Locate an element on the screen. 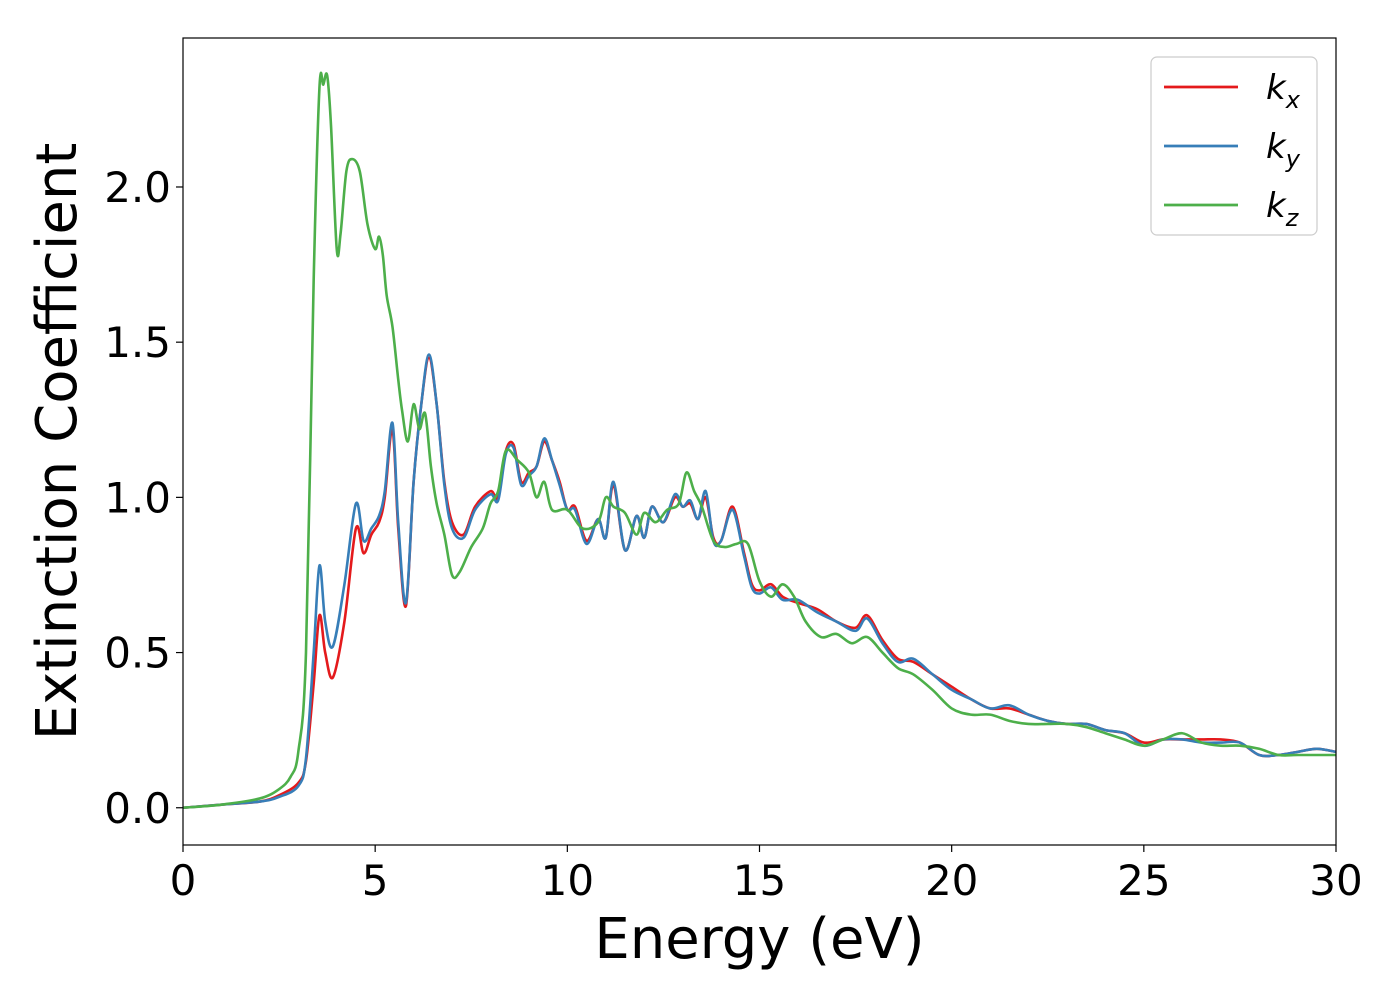  x-axis: 0 5 10 15 20 25 30 is located at coordinates (766, 875).